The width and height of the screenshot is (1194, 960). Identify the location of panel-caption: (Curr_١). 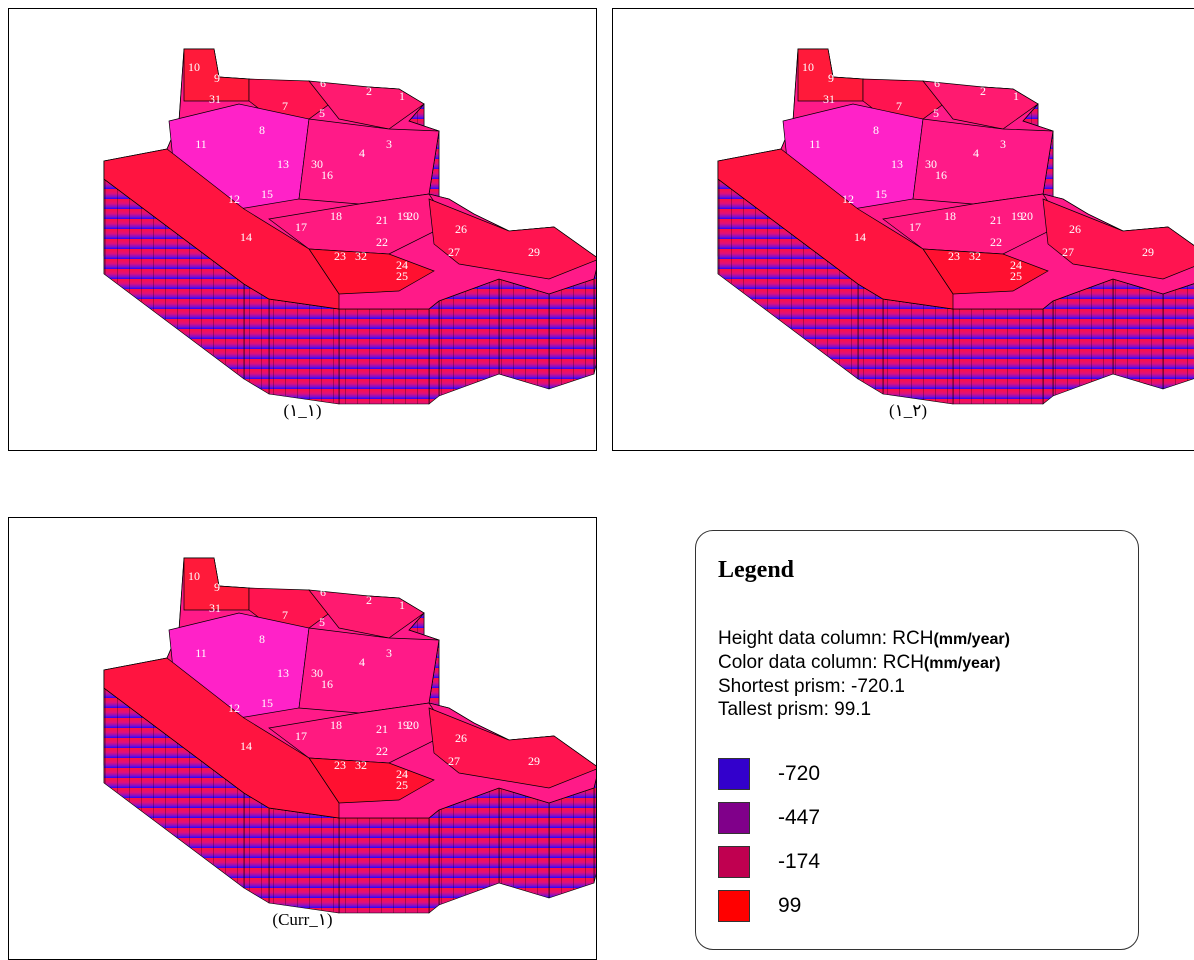
(302, 919).